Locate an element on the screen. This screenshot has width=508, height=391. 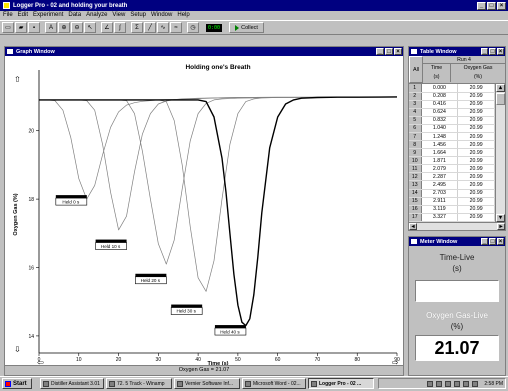
time-cell: 1.040 is located at coordinates (440, 128).